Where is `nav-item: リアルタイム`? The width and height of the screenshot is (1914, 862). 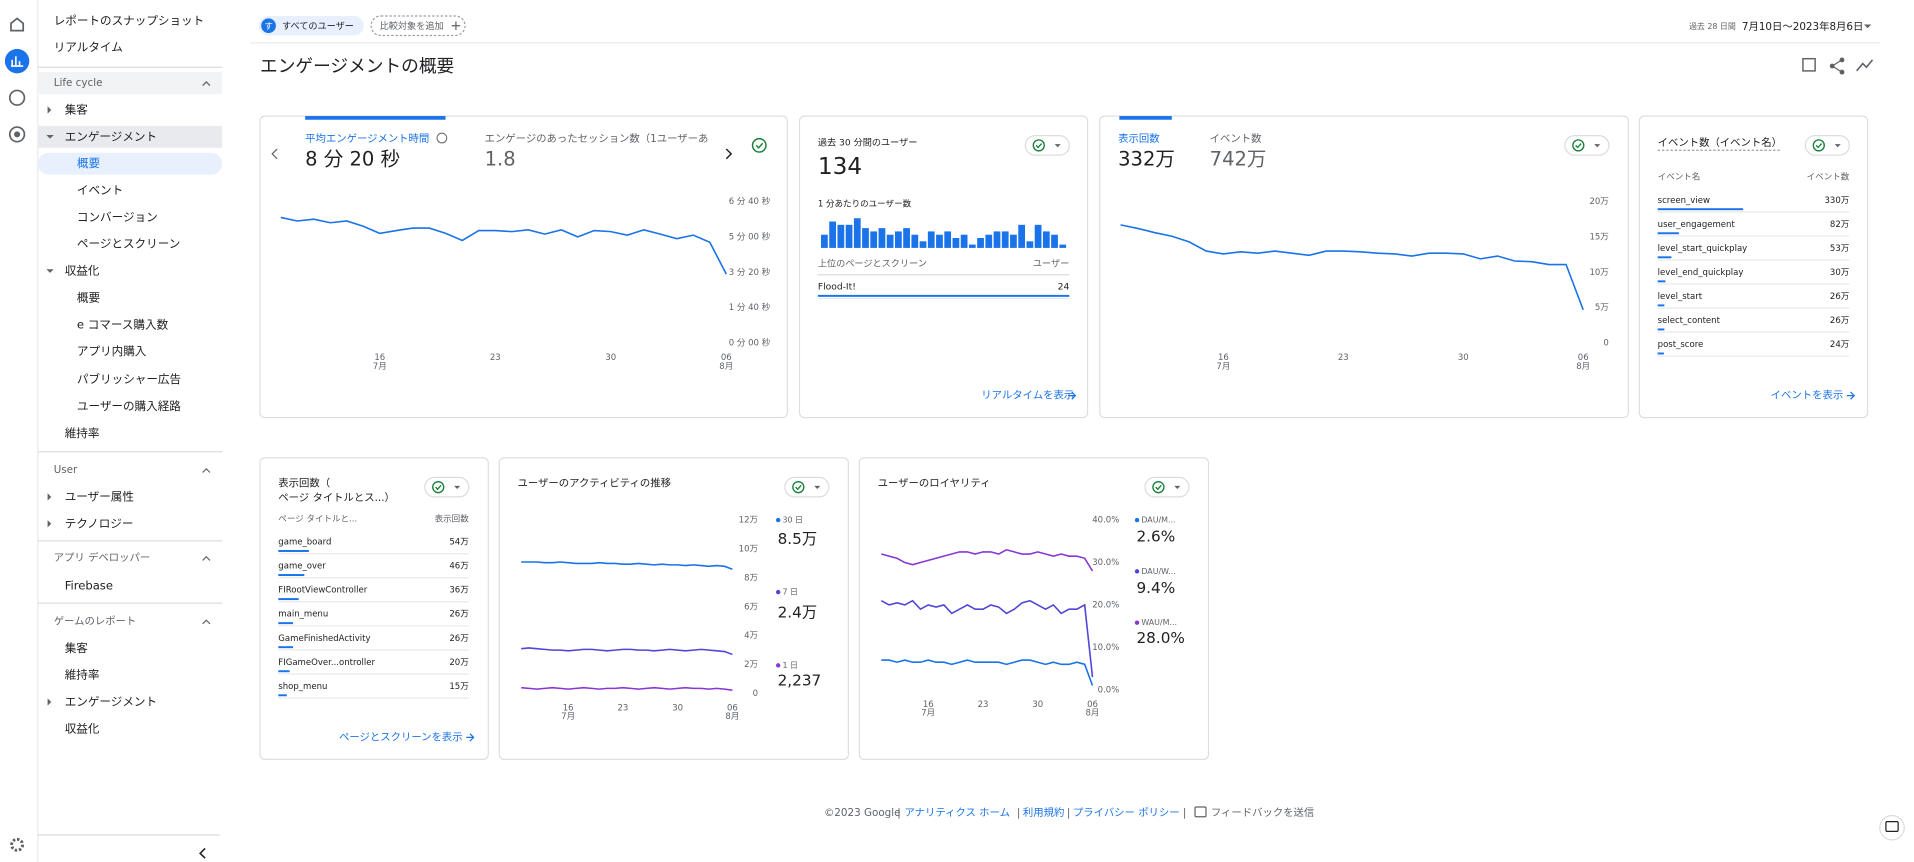 nav-item: リアルタイム is located at coordinates (88, 47).